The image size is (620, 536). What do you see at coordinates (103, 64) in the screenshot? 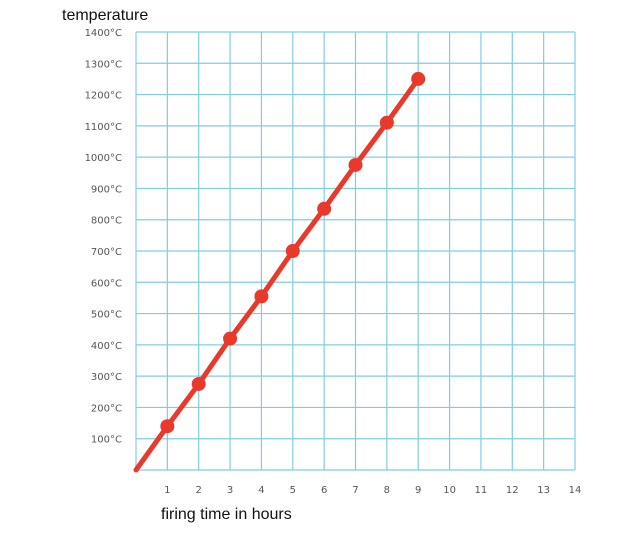
I see `y-tick-label: 1300°C` at bounding box center [103, 64].